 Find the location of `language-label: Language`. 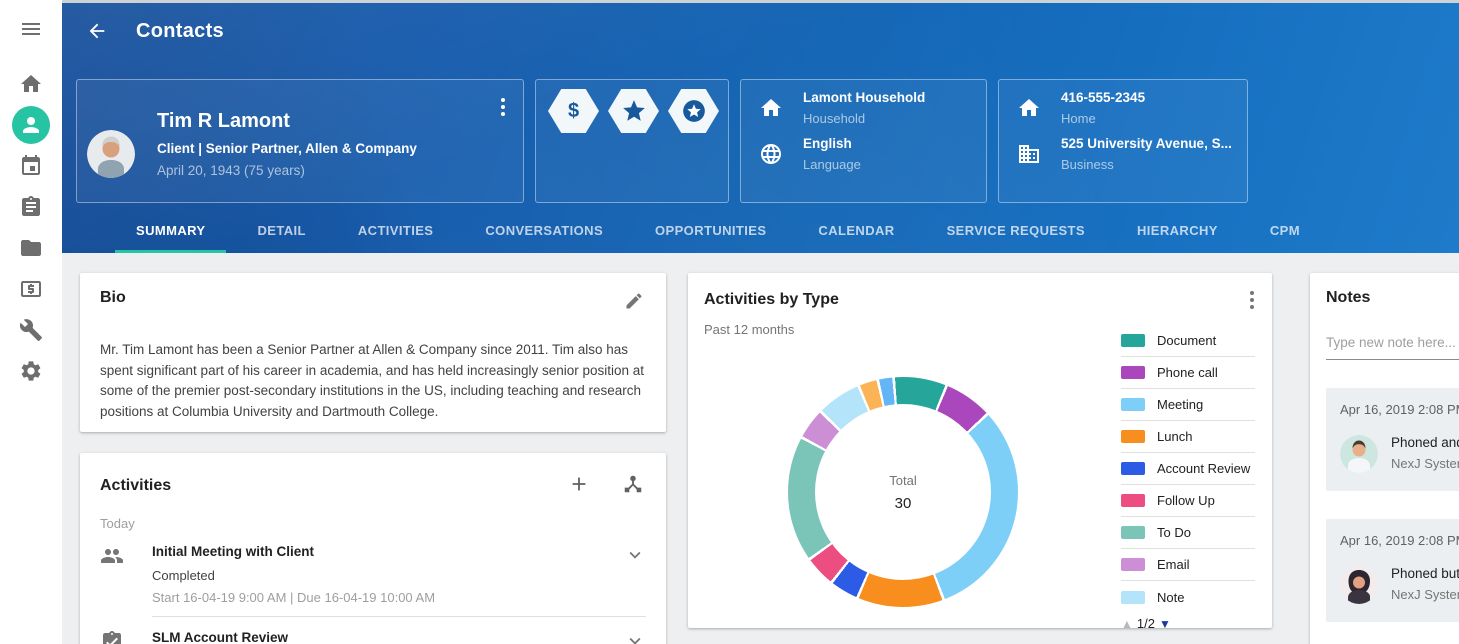

language-label: Language is located at coordinates (832, 164).